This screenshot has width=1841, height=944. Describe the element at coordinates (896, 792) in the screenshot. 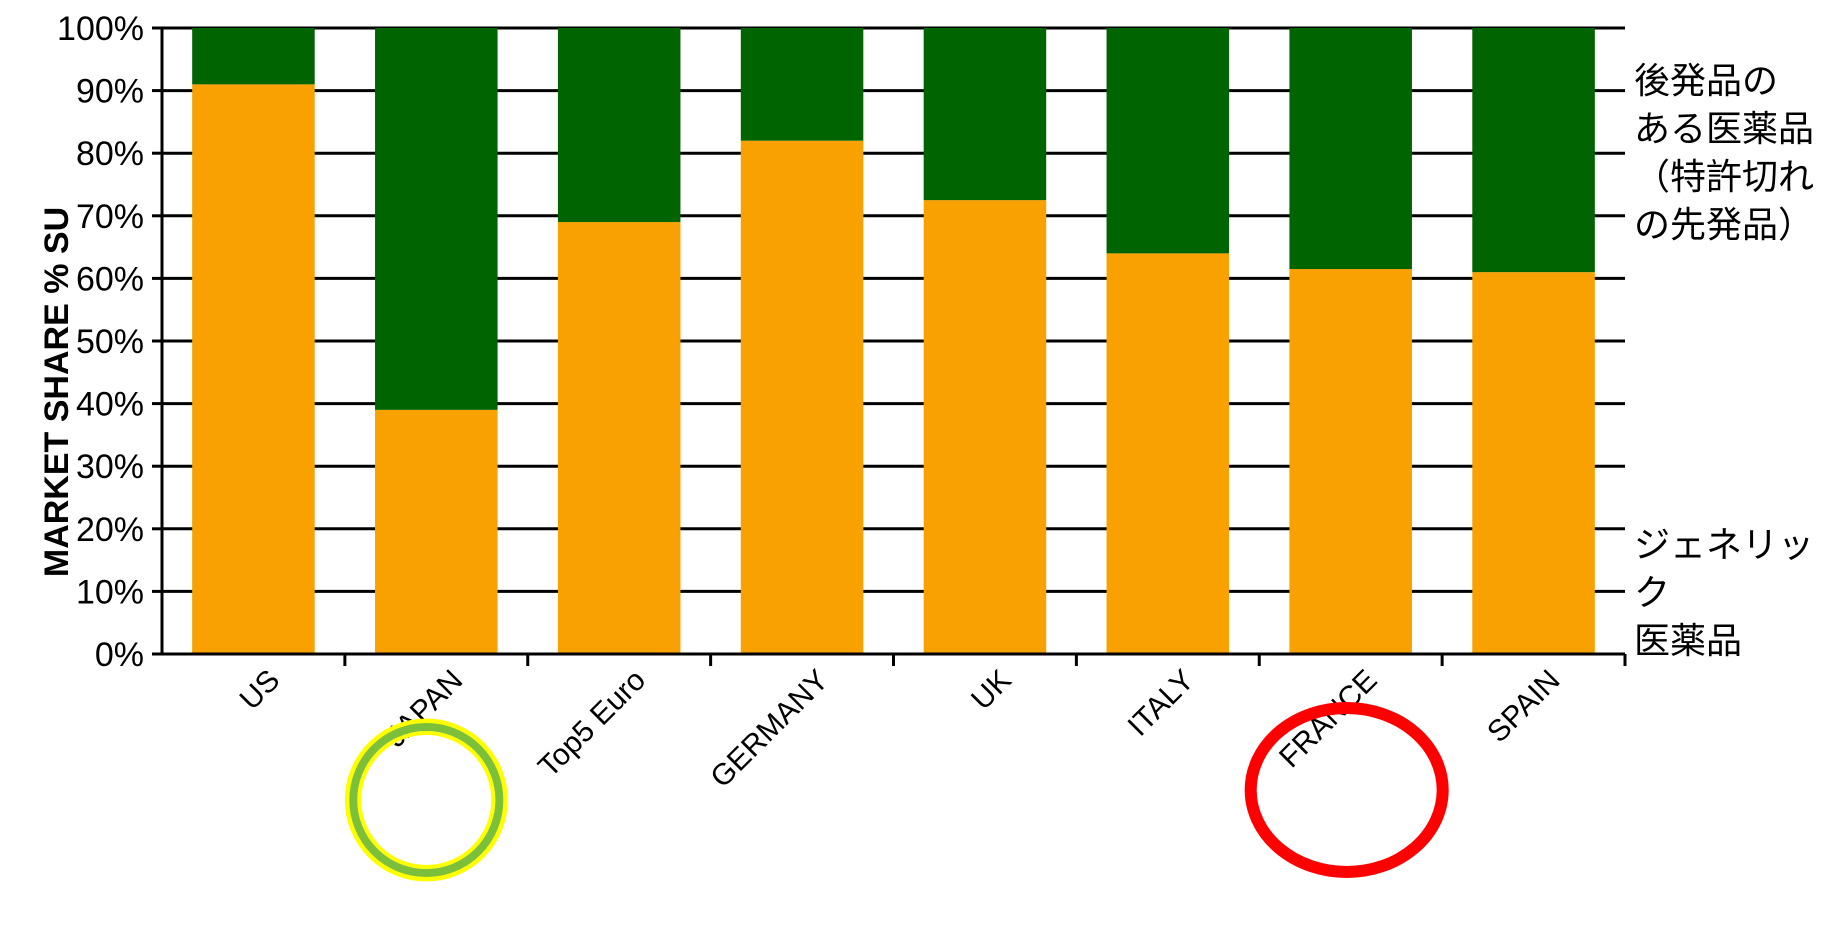

I see `annotations` at that location.